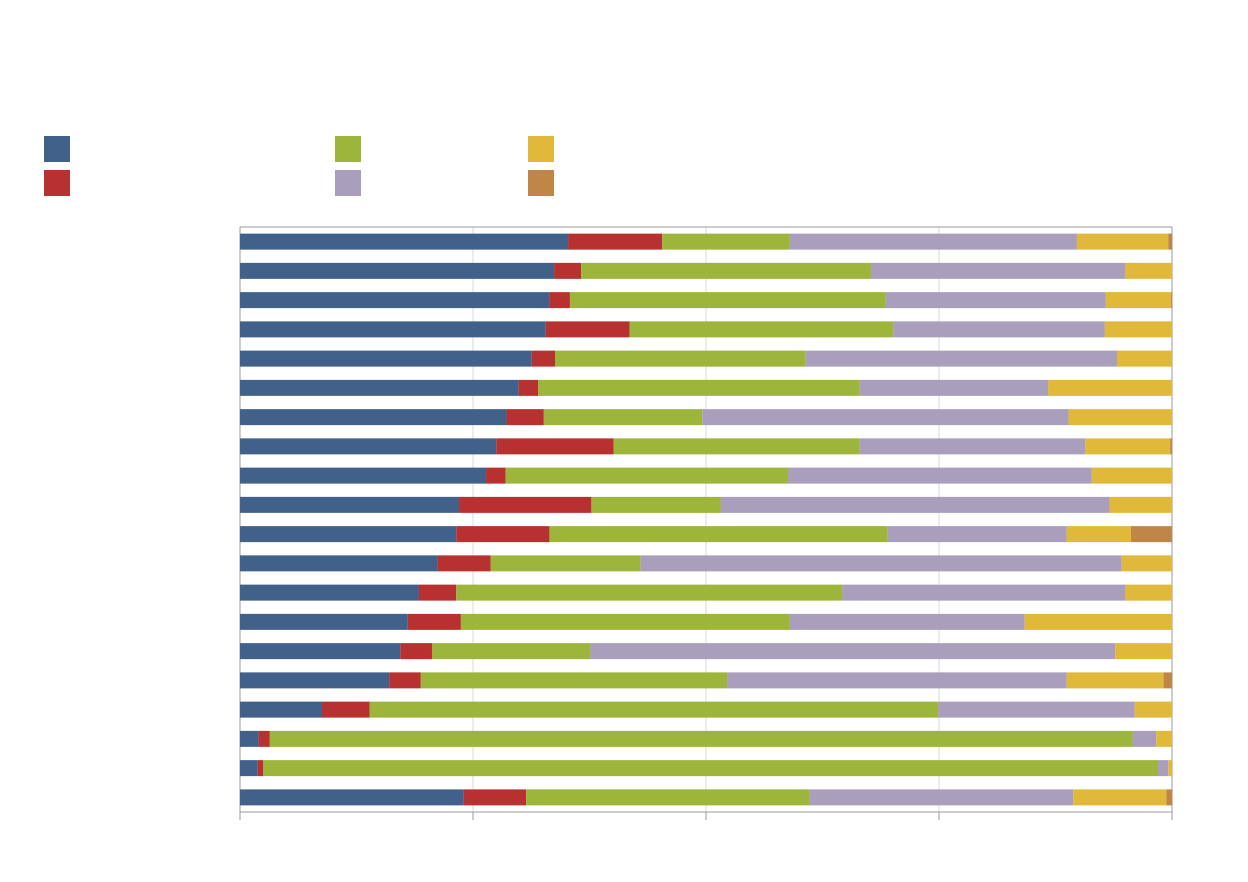 The width and height of the screenshot is (1248, 882). Describe the element at coordinates (299, 166) in the screenshot. I see `legend` at that location.